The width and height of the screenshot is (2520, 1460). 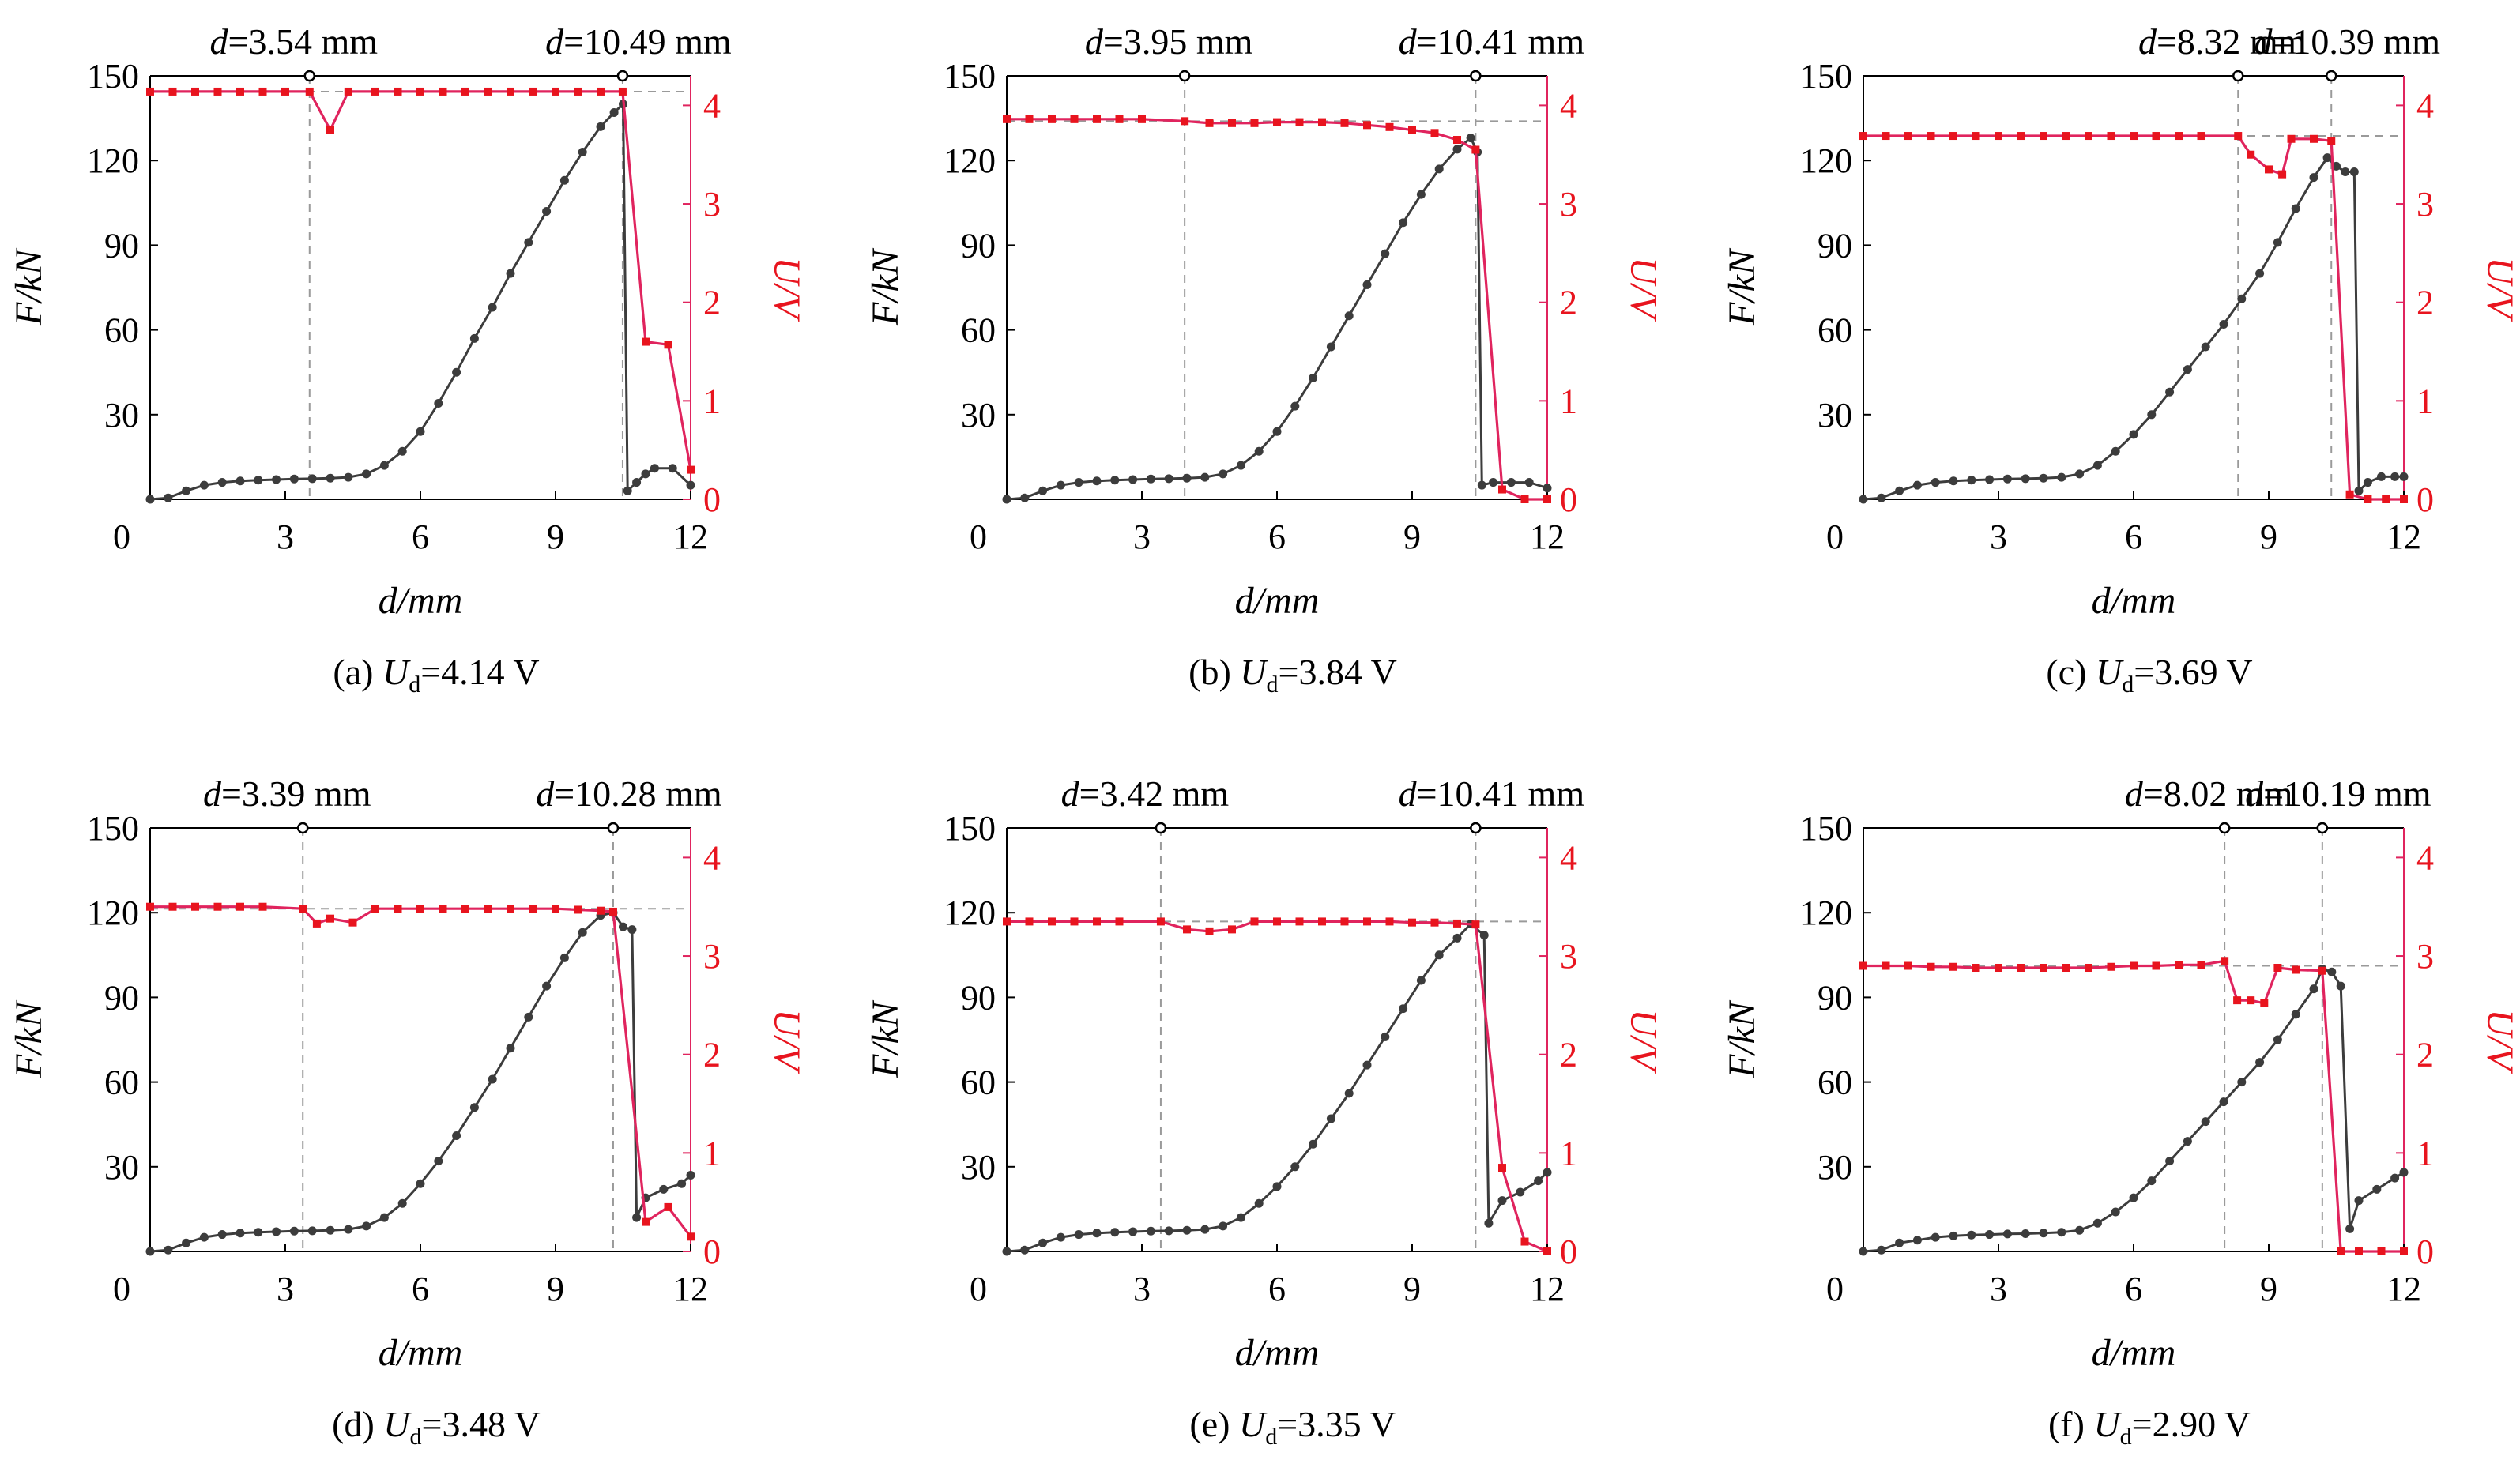 I want to click on d-annotation-value: =3.54 mm, so click(x=303, y=41).